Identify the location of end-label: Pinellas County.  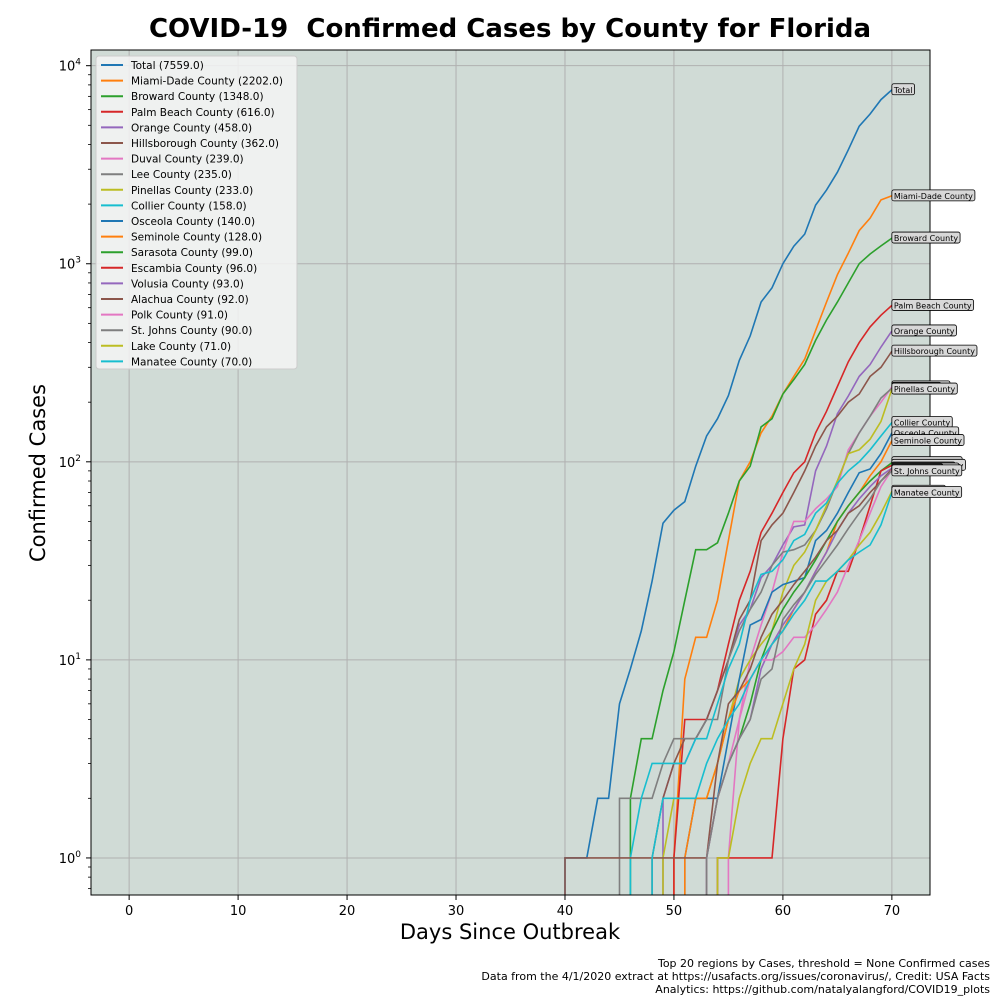
(925, 389).